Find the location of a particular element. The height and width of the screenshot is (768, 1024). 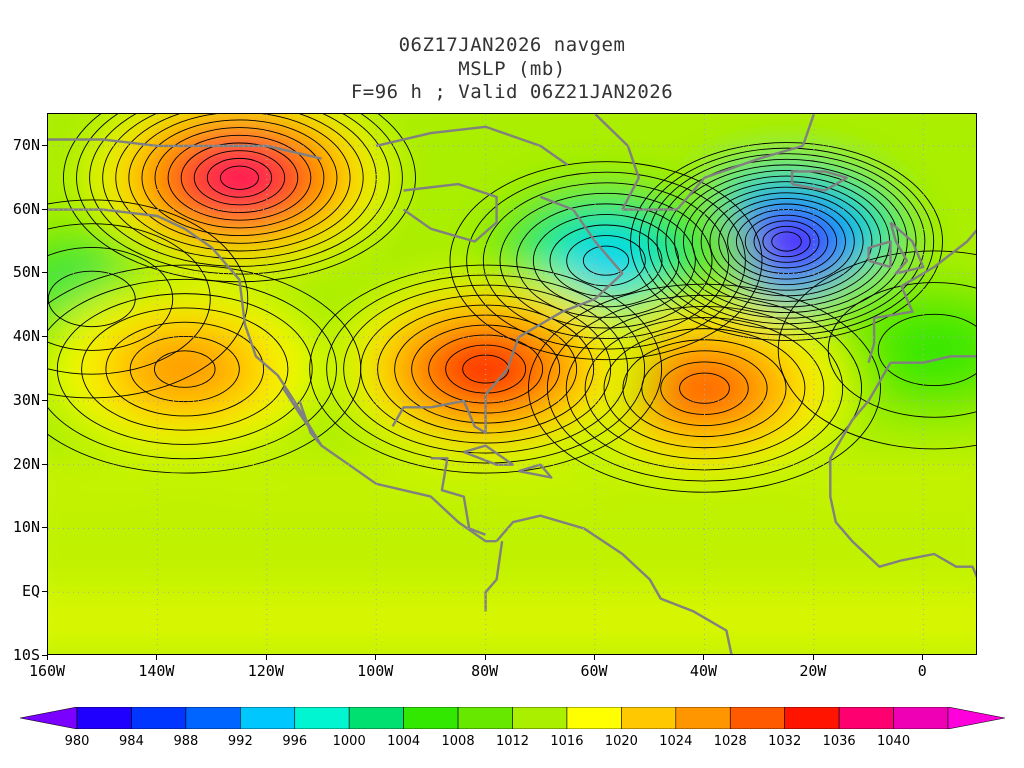

lon-label: 100W is located at coordinates (375, 671).